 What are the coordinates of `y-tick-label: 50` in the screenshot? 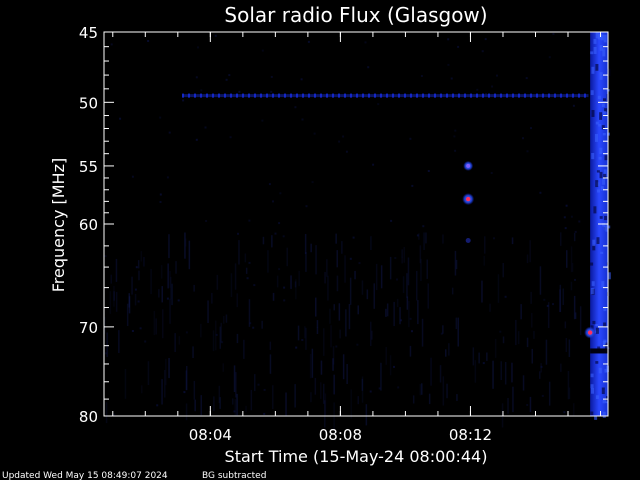 It's located at (88, 103).